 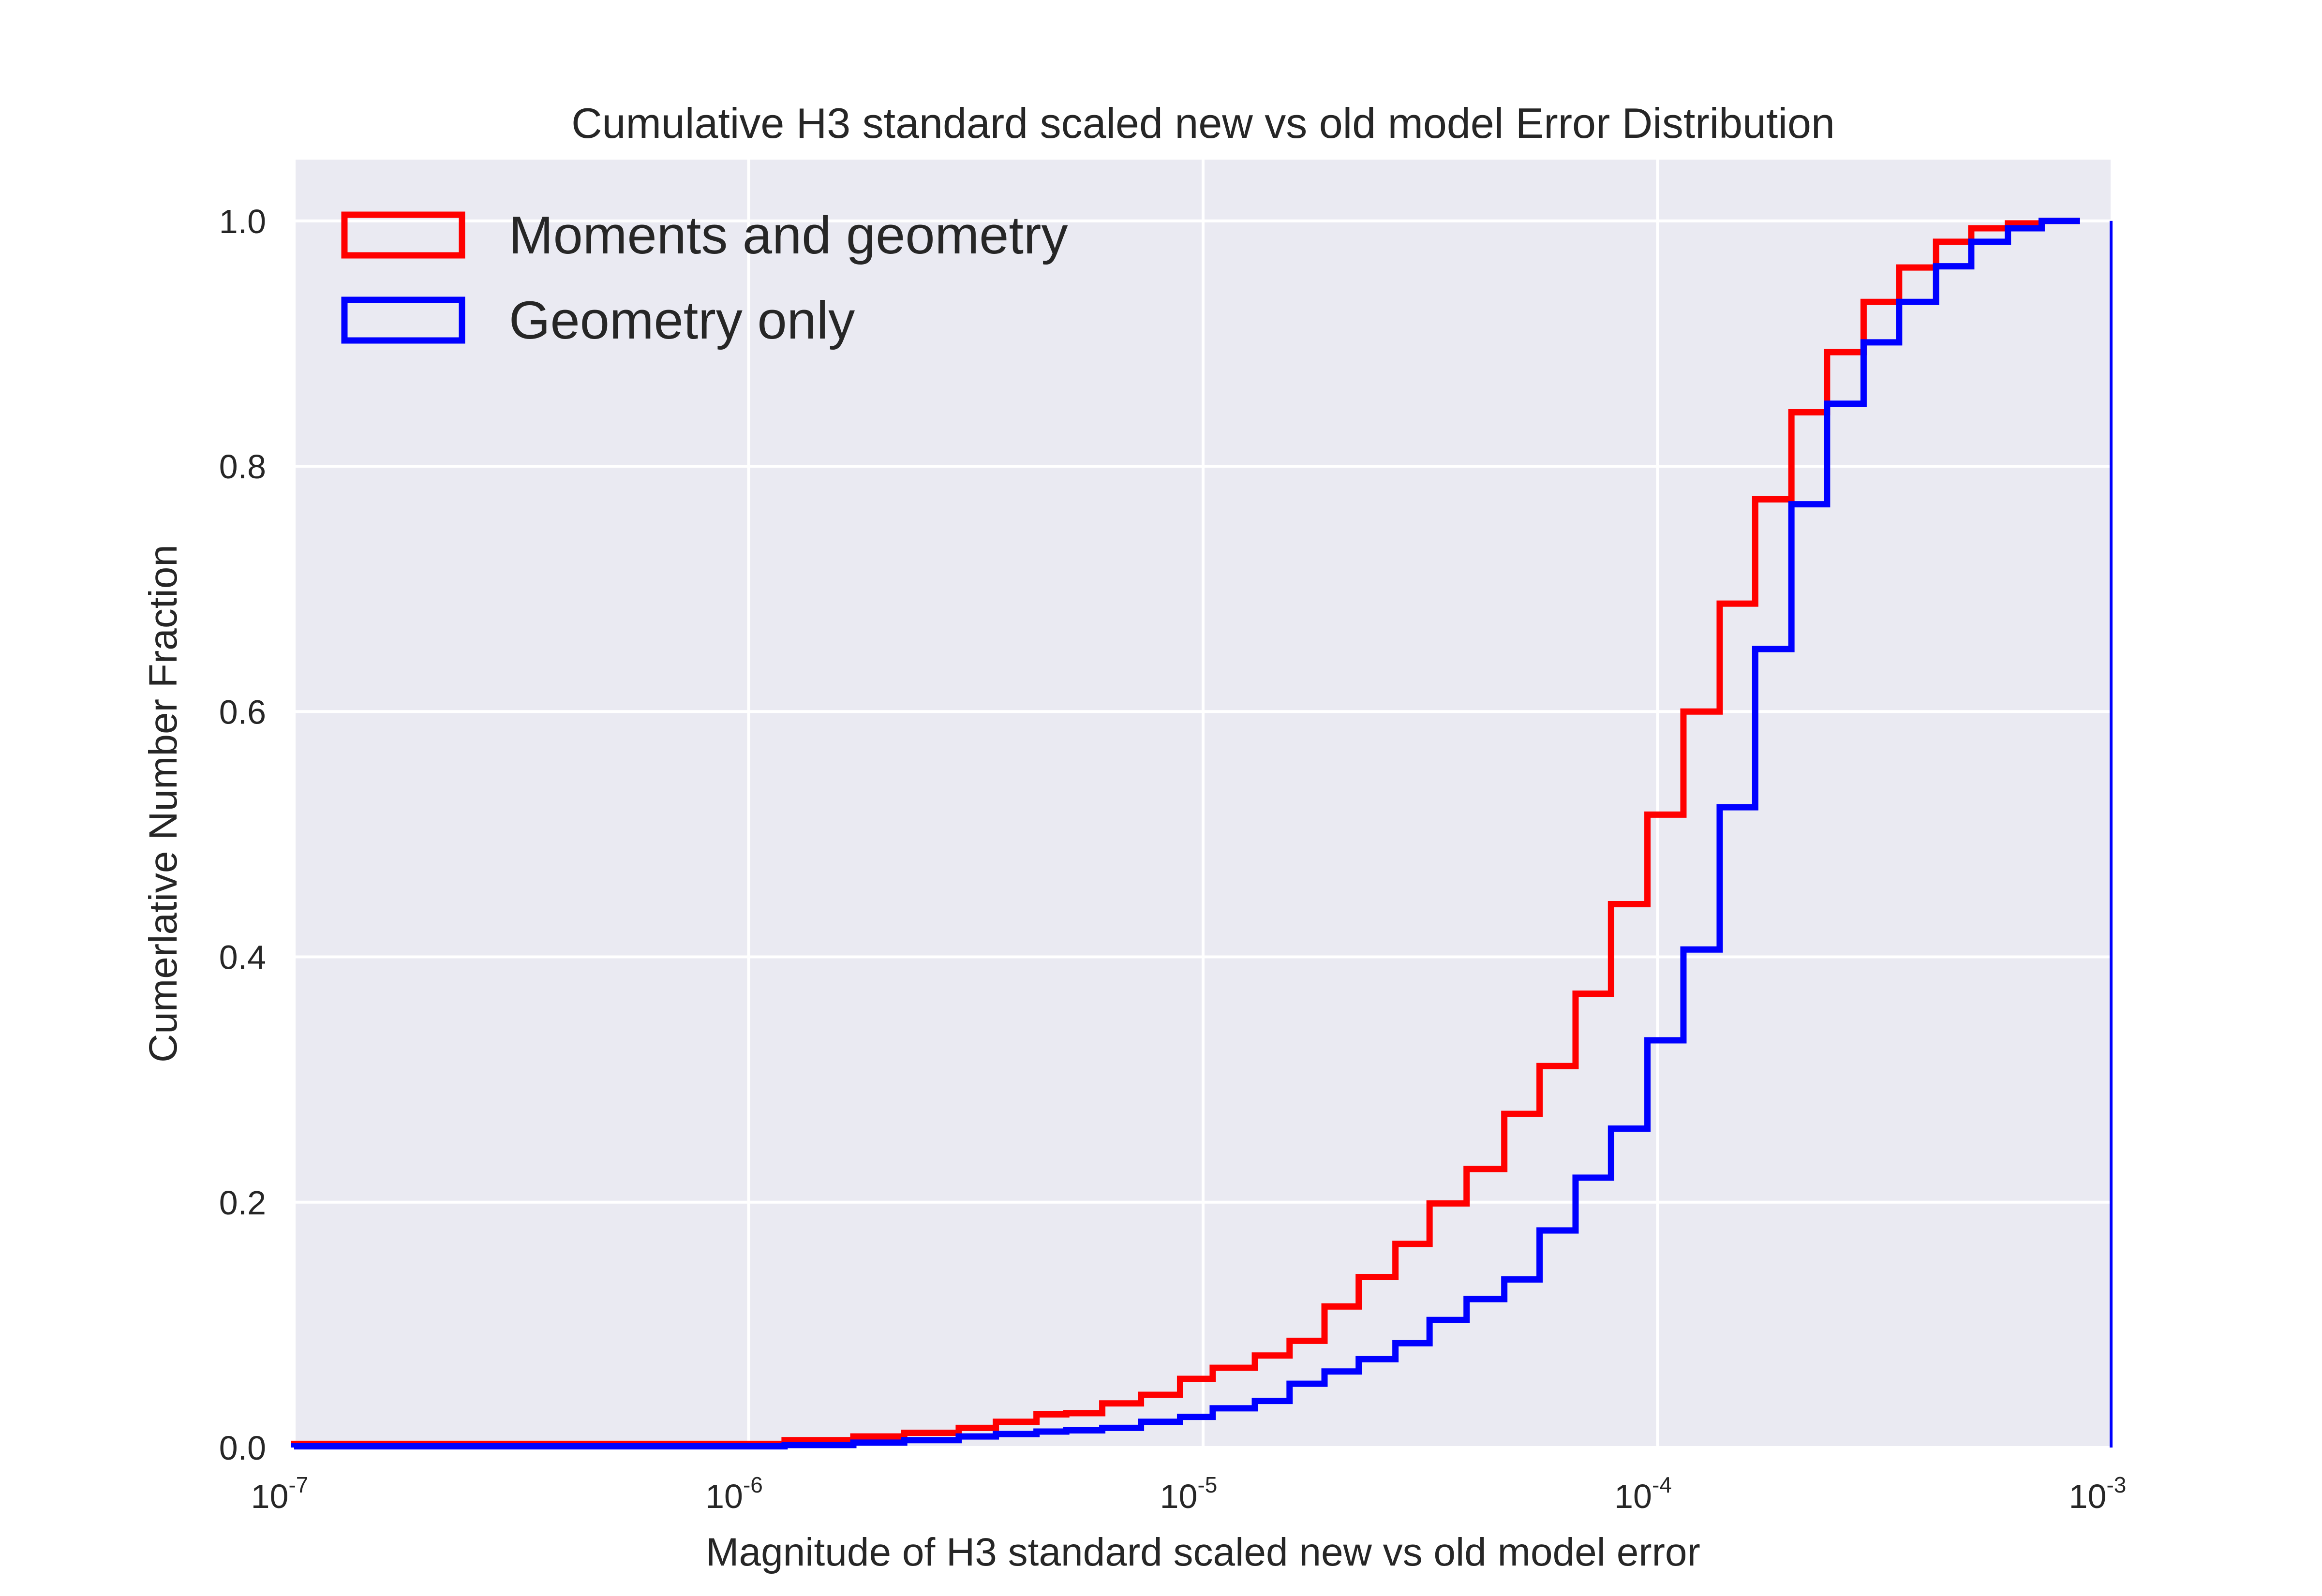 I want to click on y-tick-label: 0.6, so click(x=242, y=712).